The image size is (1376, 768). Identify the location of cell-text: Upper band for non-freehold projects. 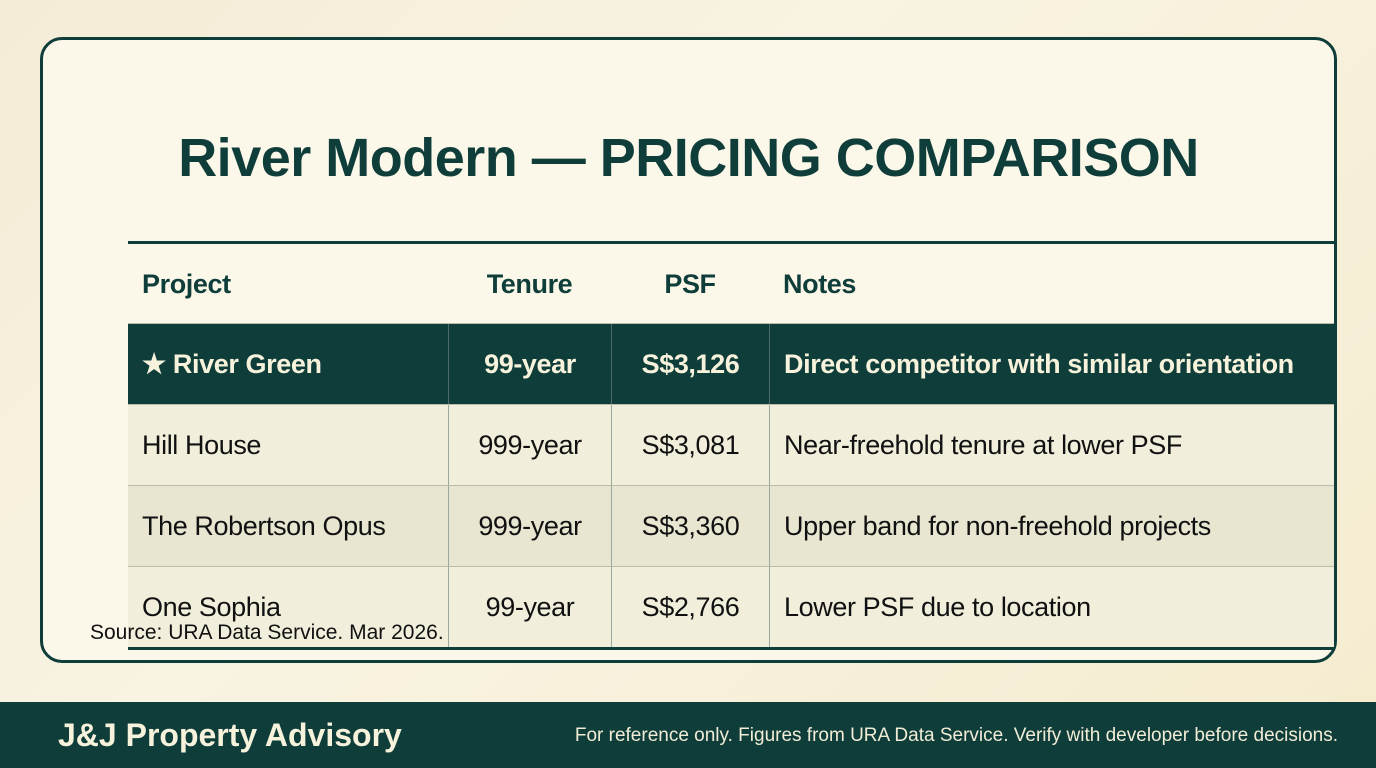
(997, 526).